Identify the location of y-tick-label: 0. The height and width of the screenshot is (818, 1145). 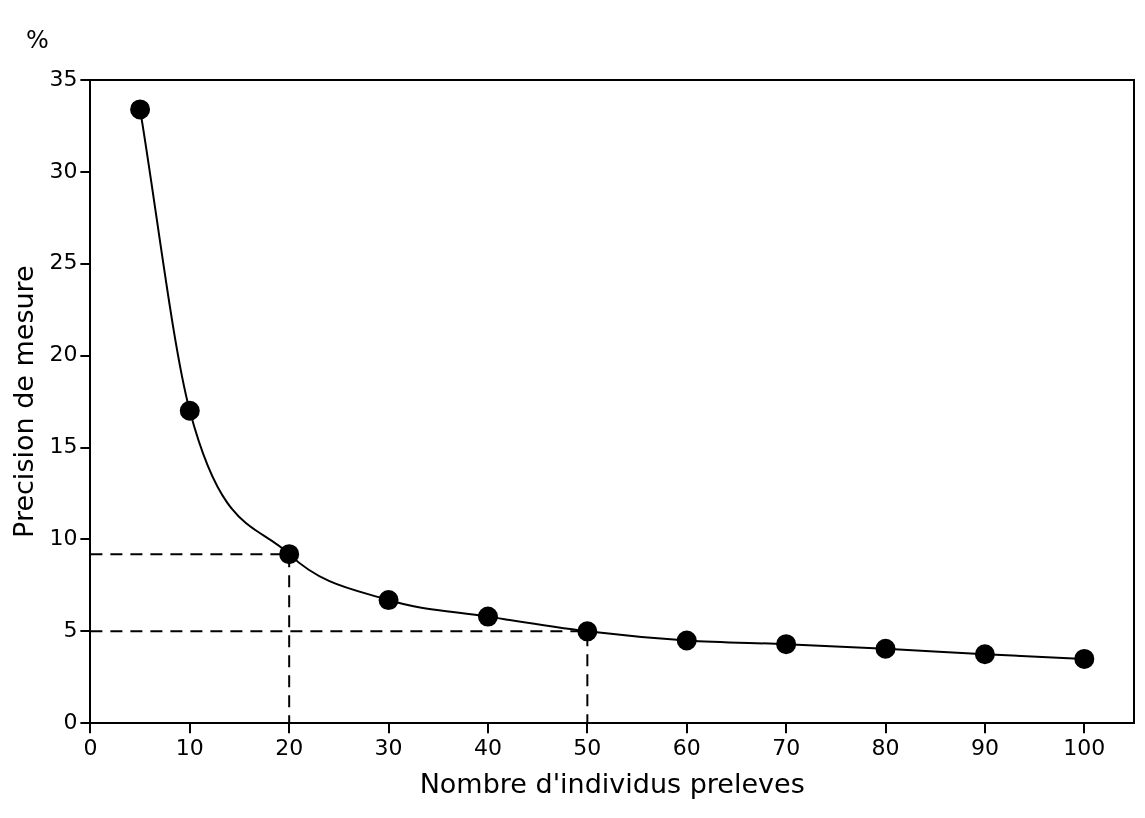
(70, 721).